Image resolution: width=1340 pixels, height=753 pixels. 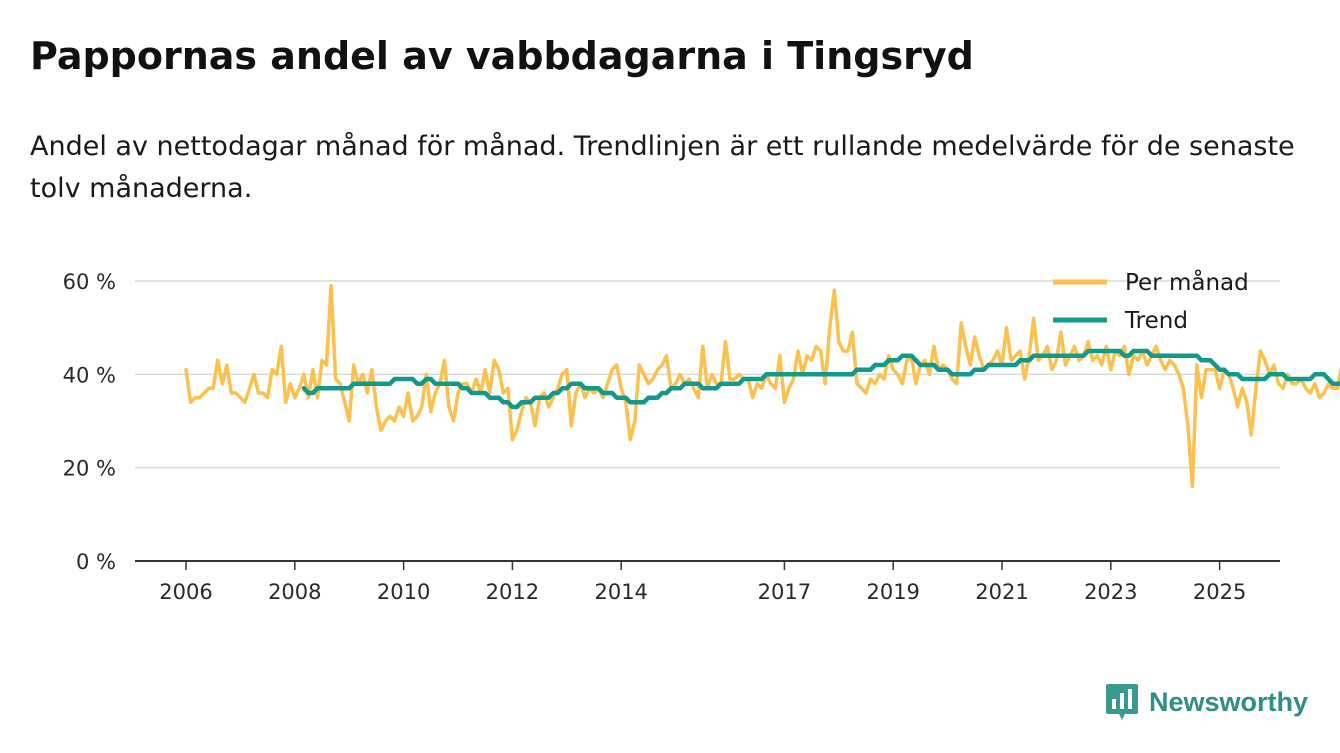 I want to click on y-tick-label: 20 %, so click(x=89, y=469).